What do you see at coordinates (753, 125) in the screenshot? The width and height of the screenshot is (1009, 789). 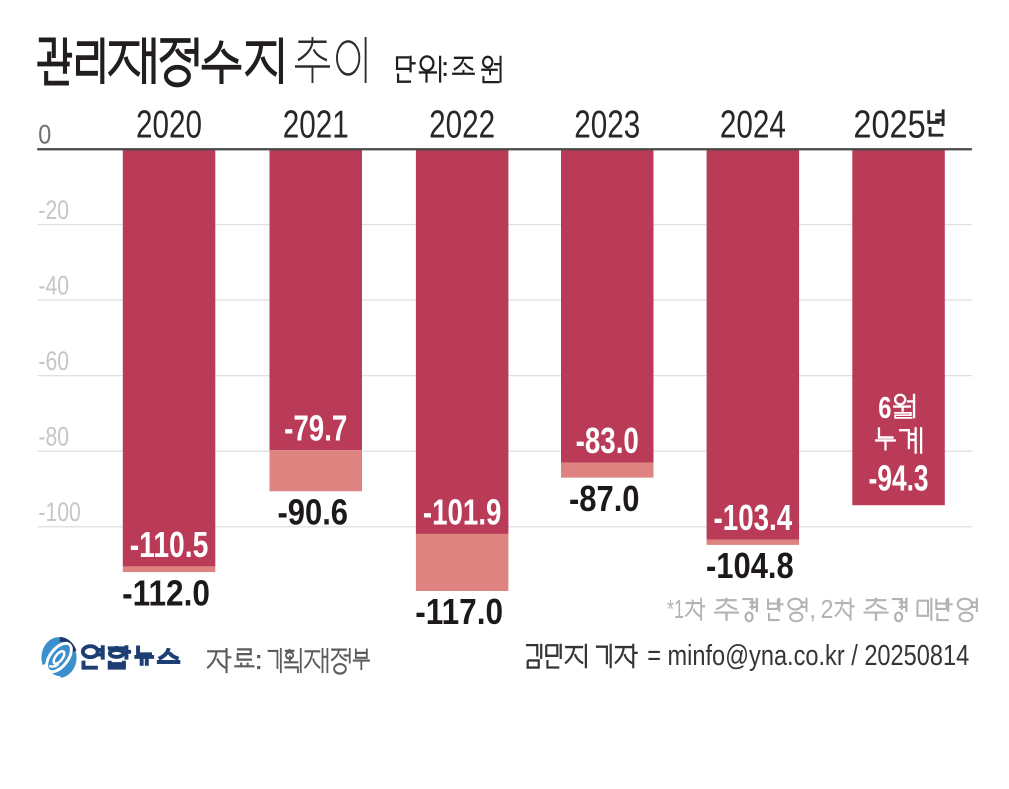 I see `svg-text: 2024` at bounding box center [753, 125].